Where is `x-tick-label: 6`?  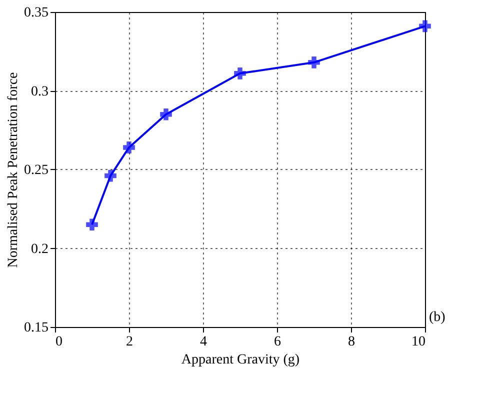 x-tick-label: 6 is located at coordinates (277, 342).